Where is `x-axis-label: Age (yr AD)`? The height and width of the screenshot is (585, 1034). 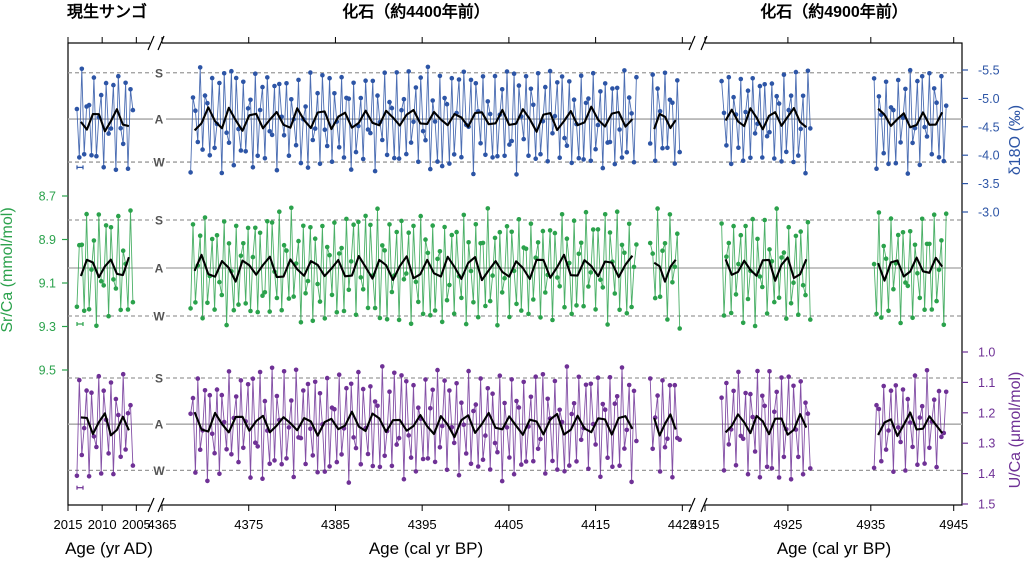 x-axis-label: Age (yr AD) is located at coordinates (109, 548).